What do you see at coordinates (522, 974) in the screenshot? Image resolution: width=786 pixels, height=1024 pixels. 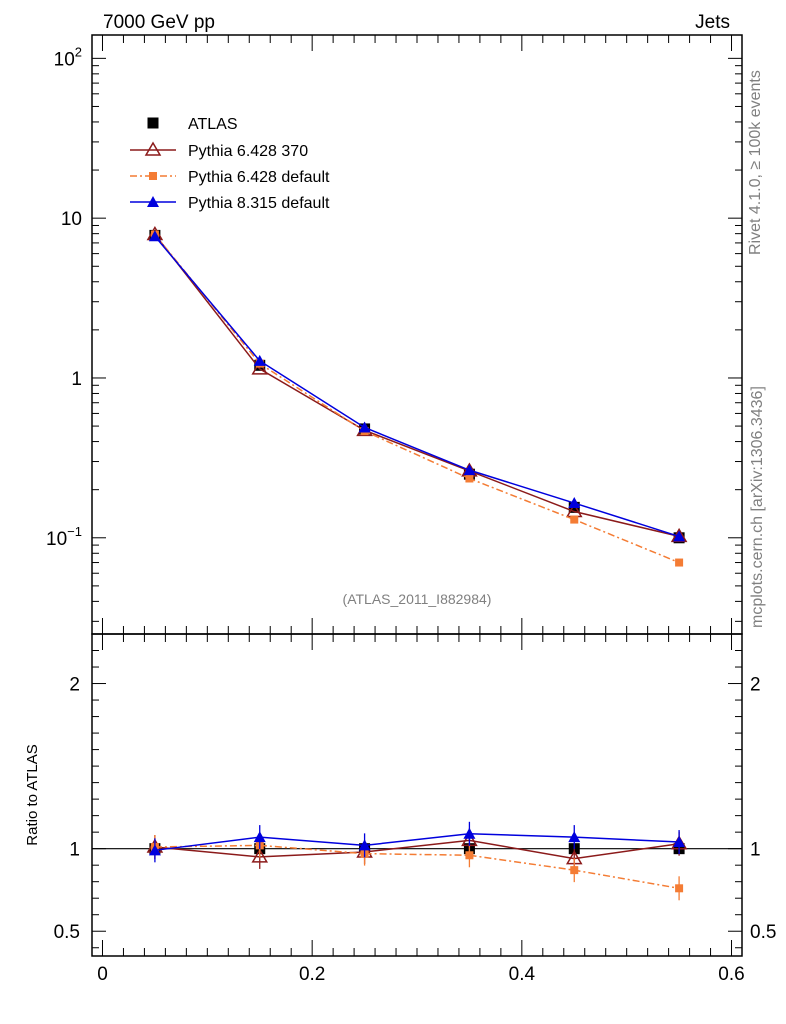 I see `x-tick-label: 0.4` at bounding box center [522, 974].